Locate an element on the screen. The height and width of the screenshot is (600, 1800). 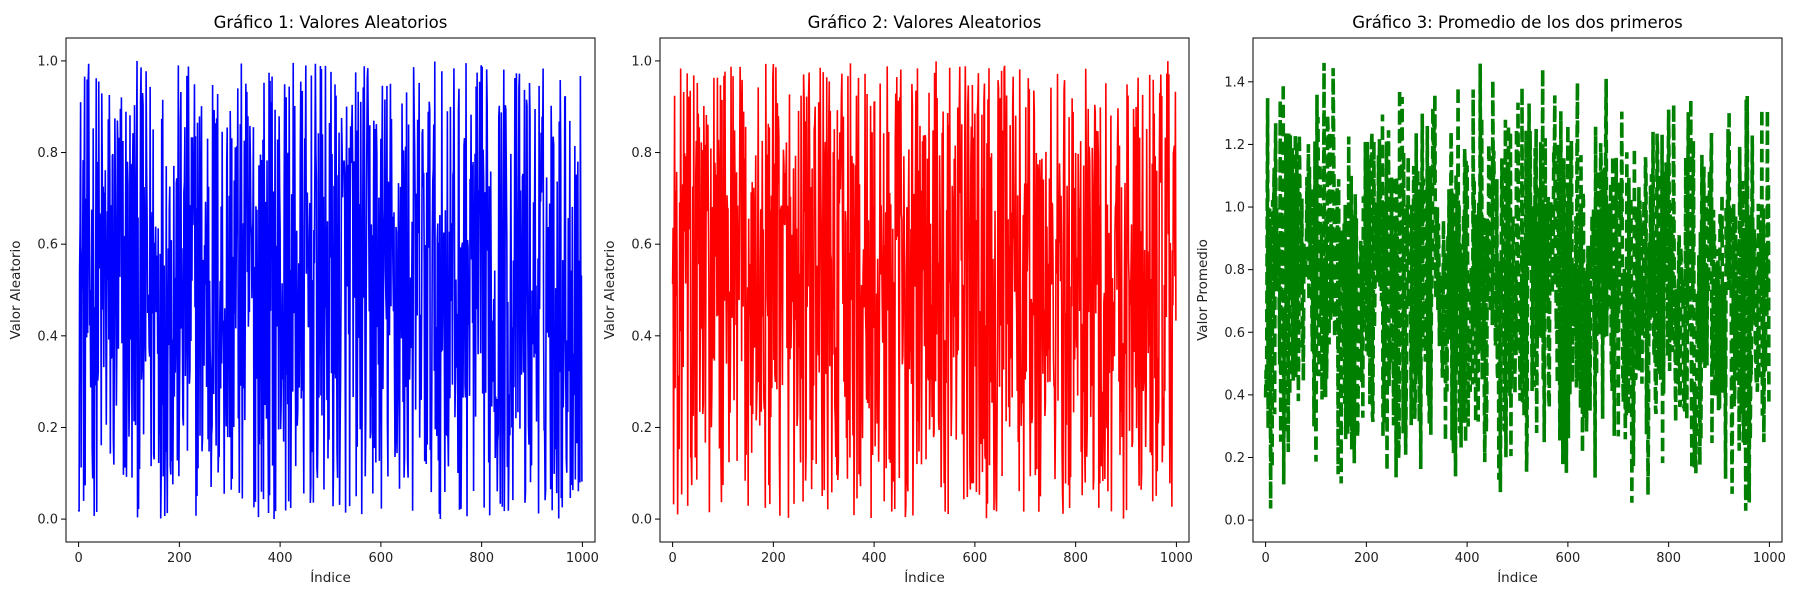
y-tick-label: 1.4 is located at coordinates (1234, 82).